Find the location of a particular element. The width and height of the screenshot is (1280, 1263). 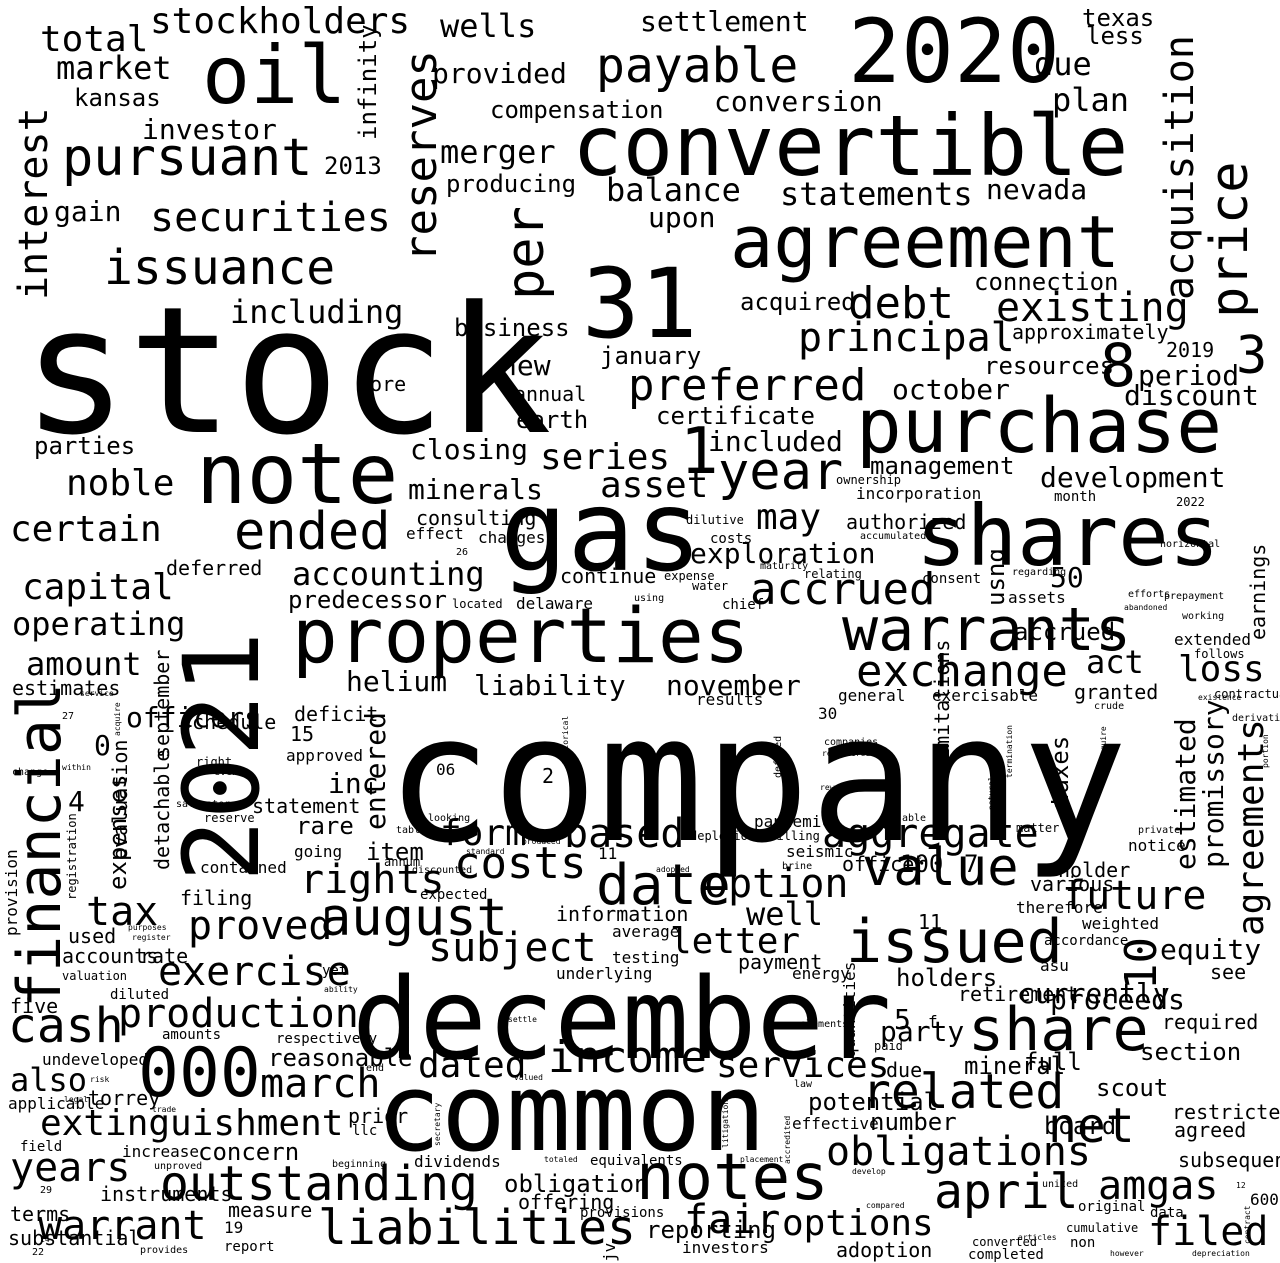

word-limitations: matter is located at coordinates (1038, 828).